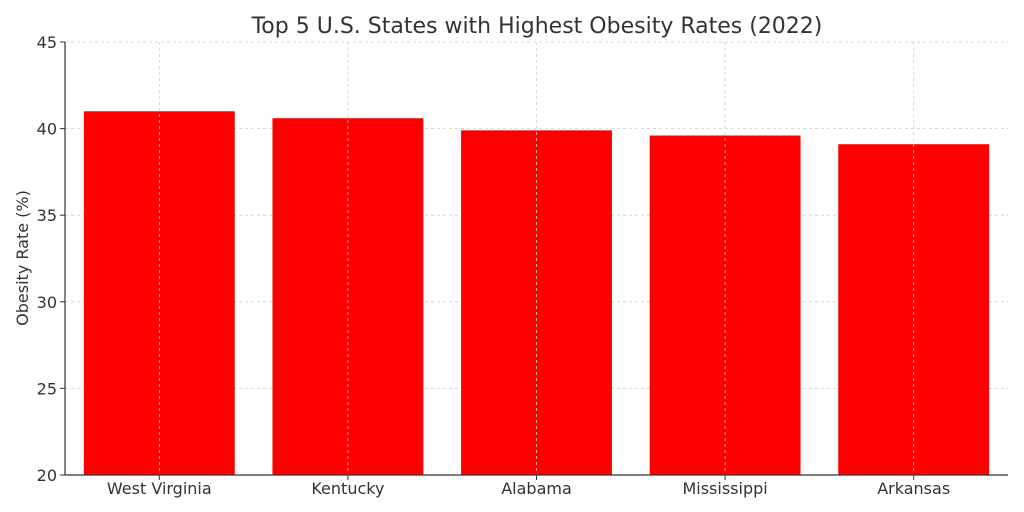 This screenshot has width=1024, height=512. What do you see at coordinates (724, 488) in the screenshot?
I see `x-tick-label: Mississippi` at bounding box center [724, 488].